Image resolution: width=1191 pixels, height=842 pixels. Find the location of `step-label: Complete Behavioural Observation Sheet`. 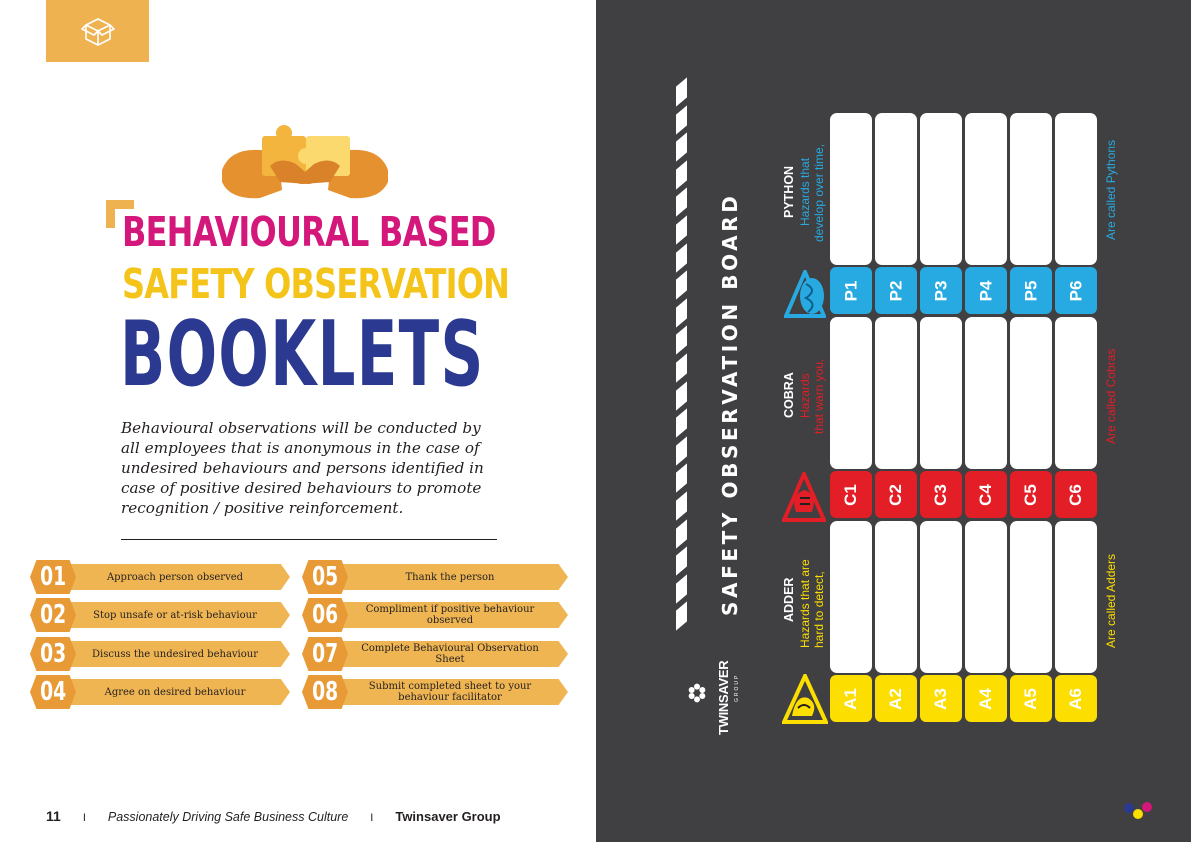

step-label: Complete Behavioural Observation Sheet is located at coordinates (450, 654).